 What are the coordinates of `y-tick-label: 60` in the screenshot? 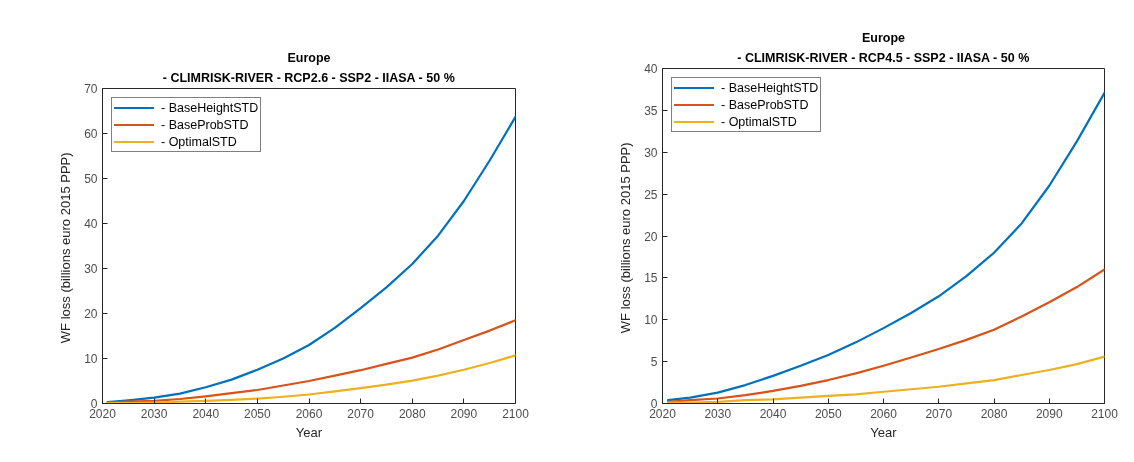 It's located at (91, 134).